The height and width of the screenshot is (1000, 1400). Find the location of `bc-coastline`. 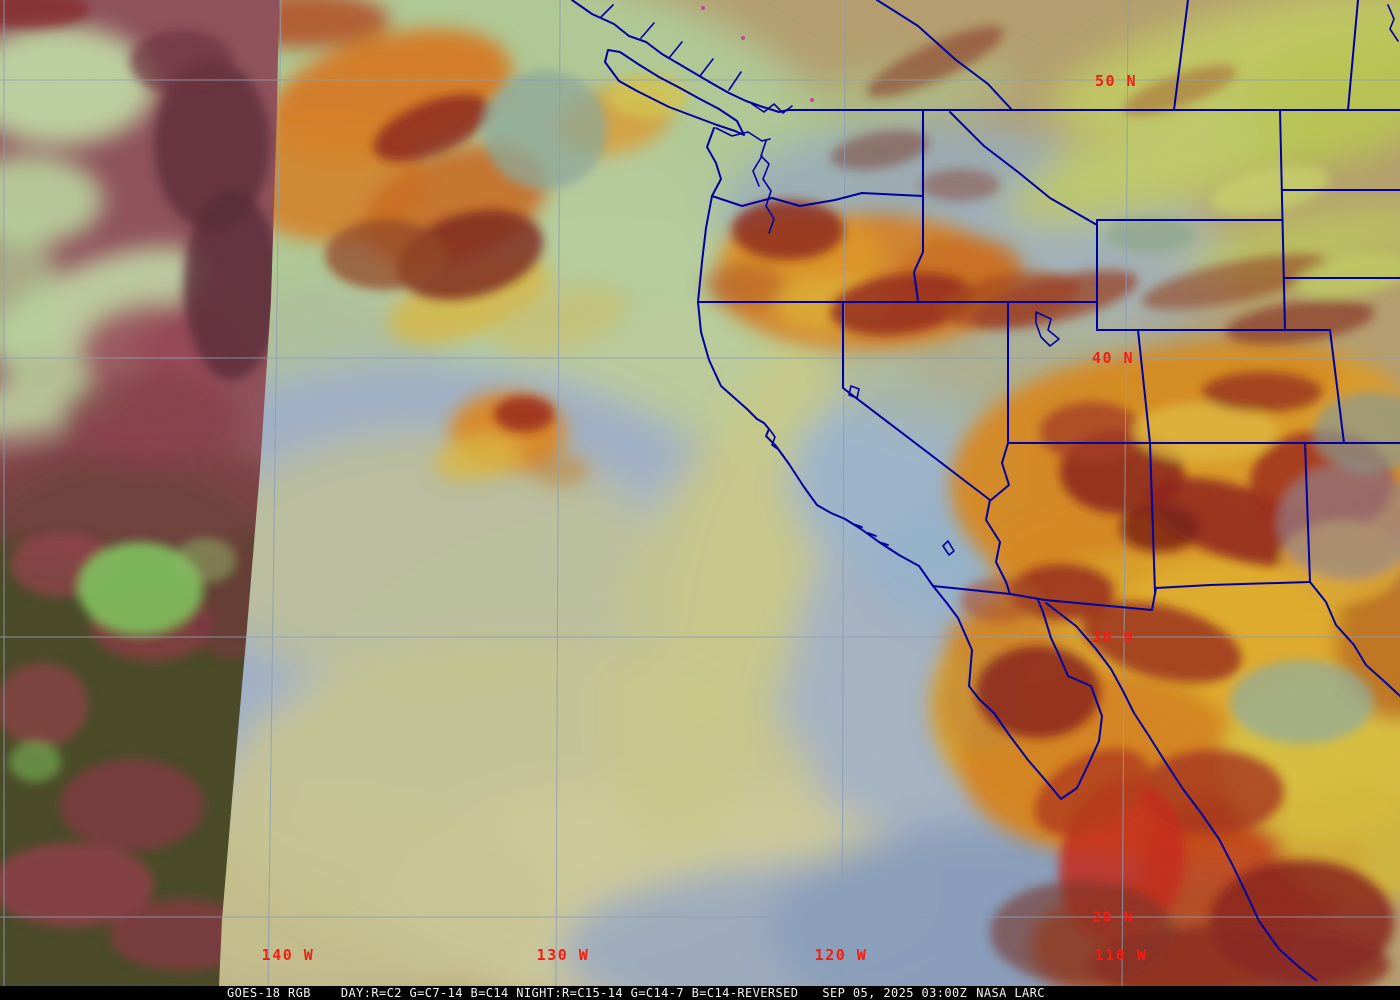

bc-coastline is located at coordinates (680, 56).